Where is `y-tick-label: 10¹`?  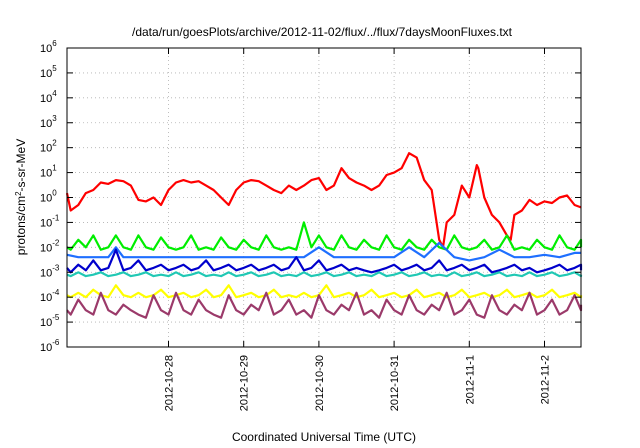
y-tick-label: 10¹ is located at coordinates (48, 172).